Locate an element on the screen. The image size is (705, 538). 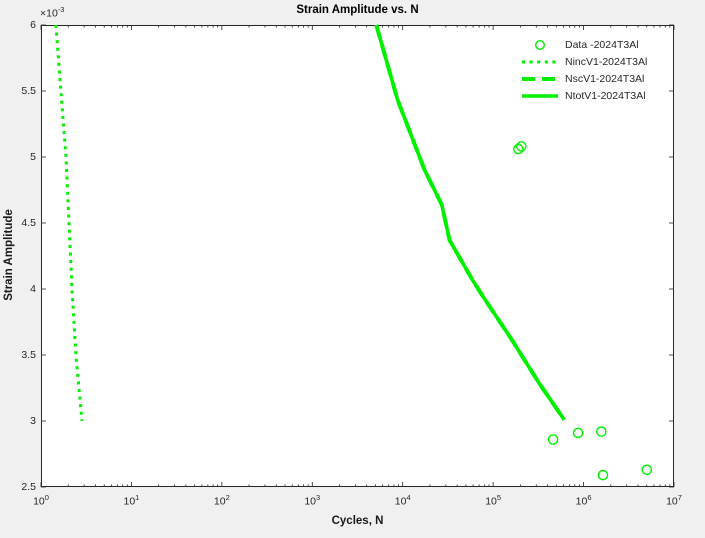
legend-sample-marker is located at coordinates (540, 44).